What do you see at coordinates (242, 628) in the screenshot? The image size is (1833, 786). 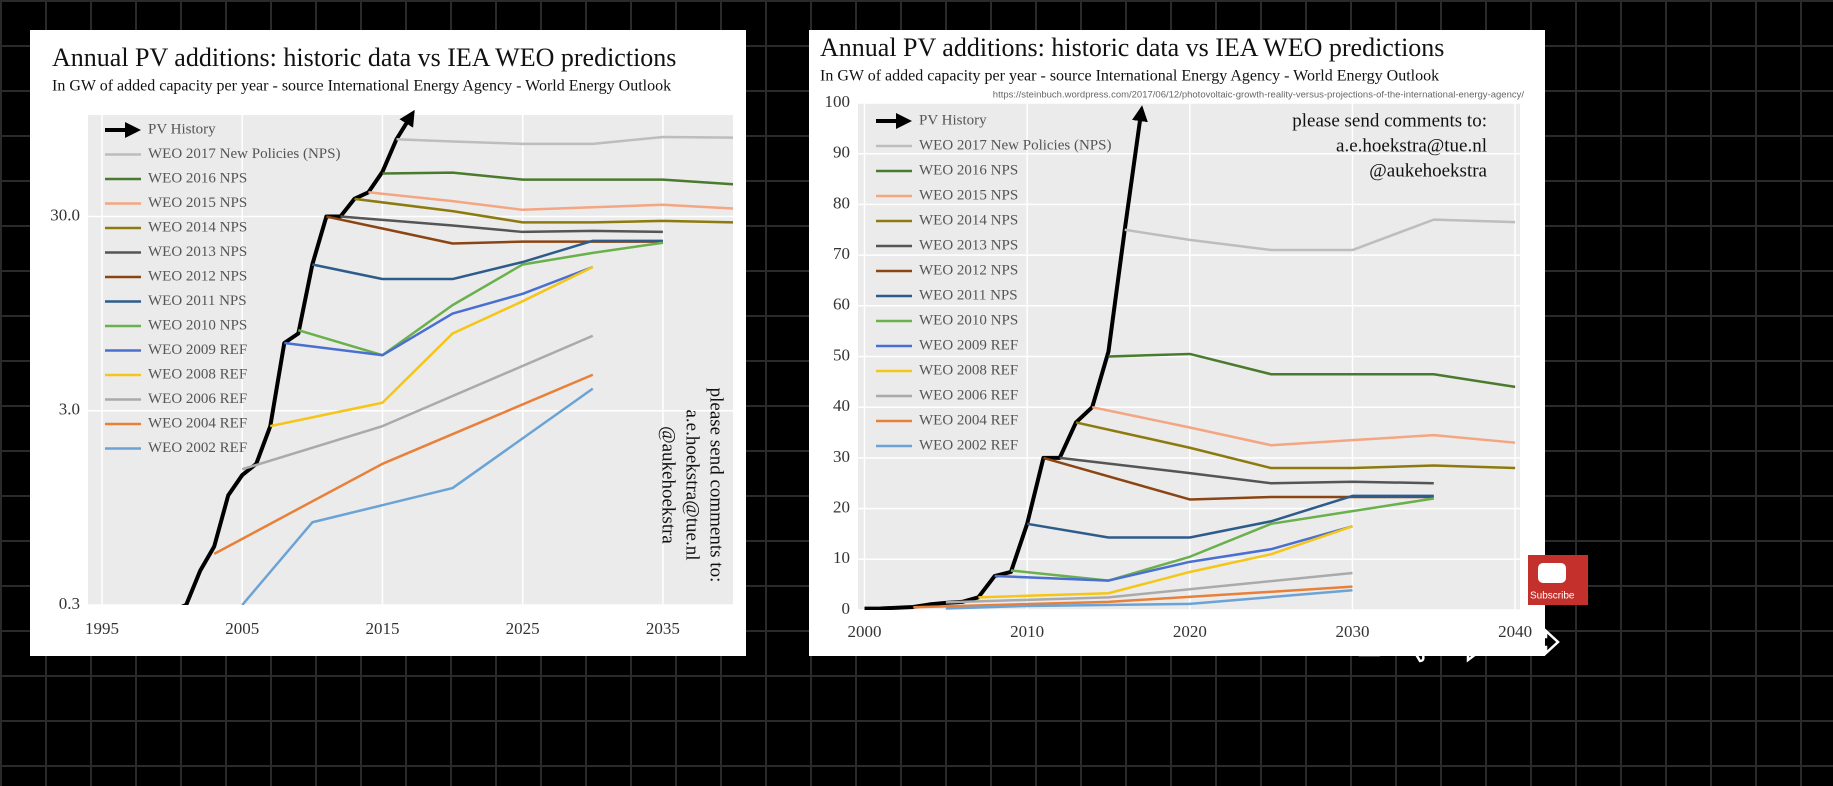 I see `x-tick-label: 2005` at bounding box center [242, 628].